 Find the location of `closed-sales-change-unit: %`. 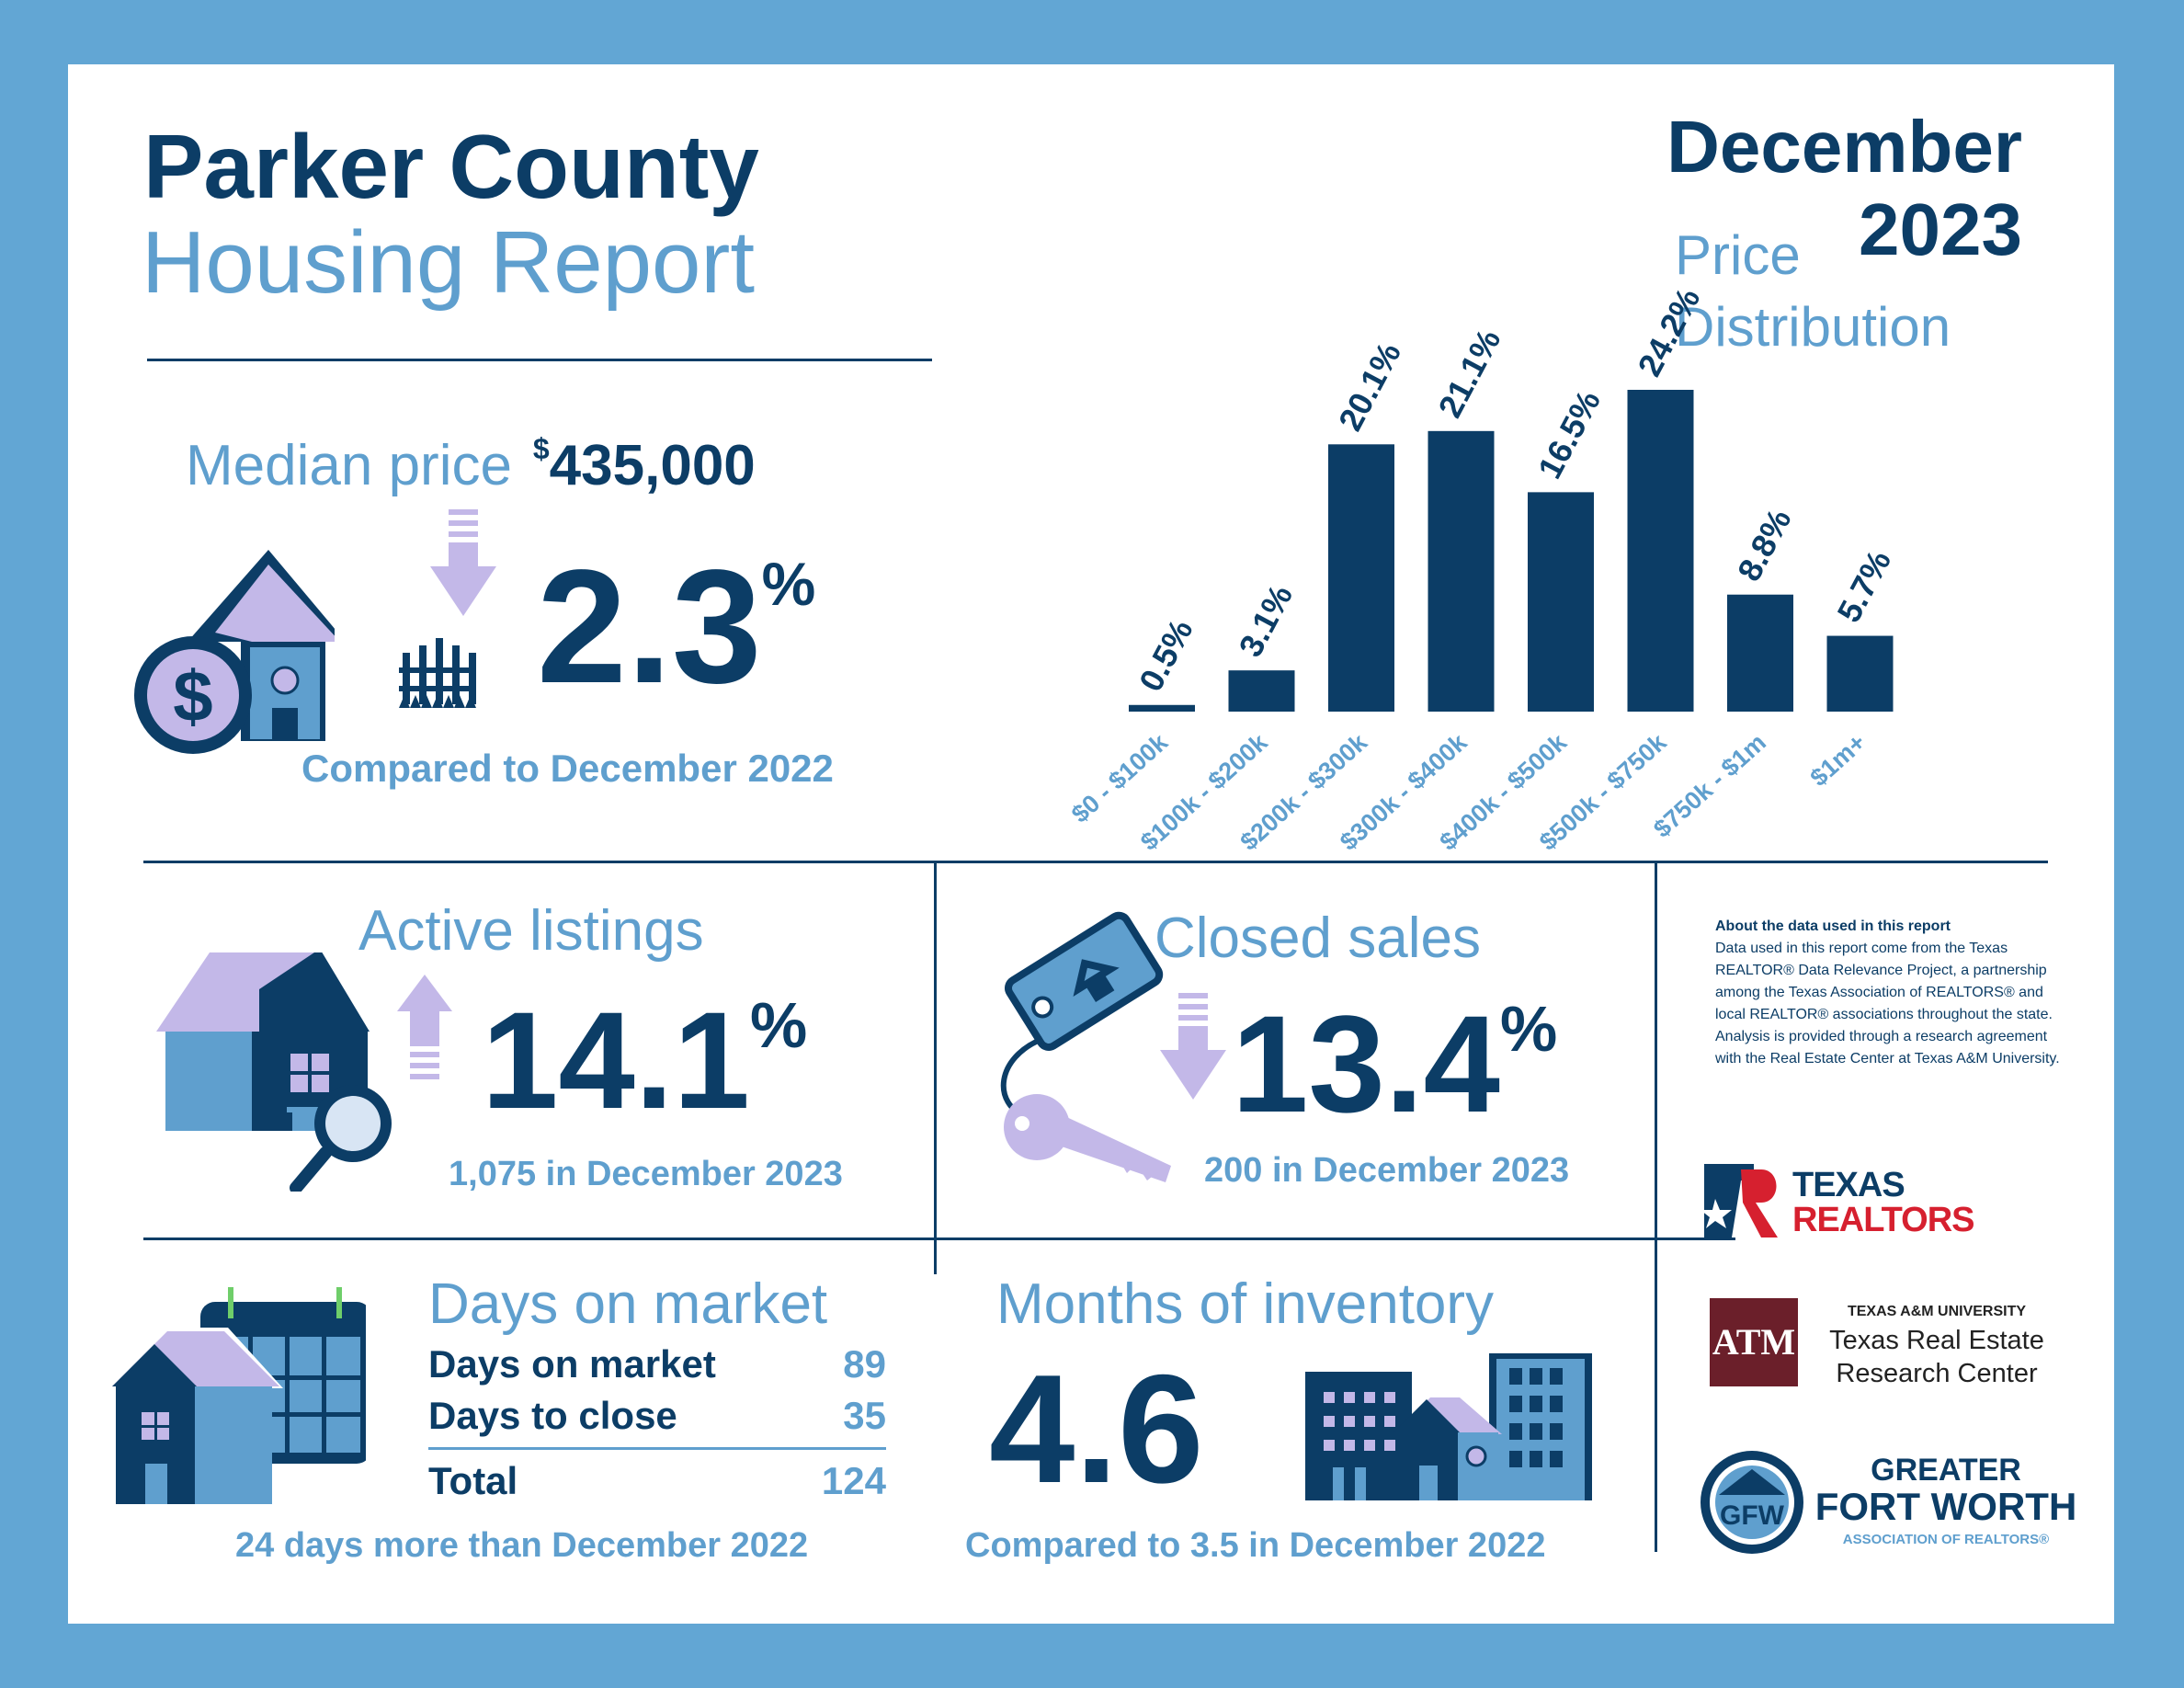

closed-sales-change-unit: % is located at coordinates (1528, 1029).